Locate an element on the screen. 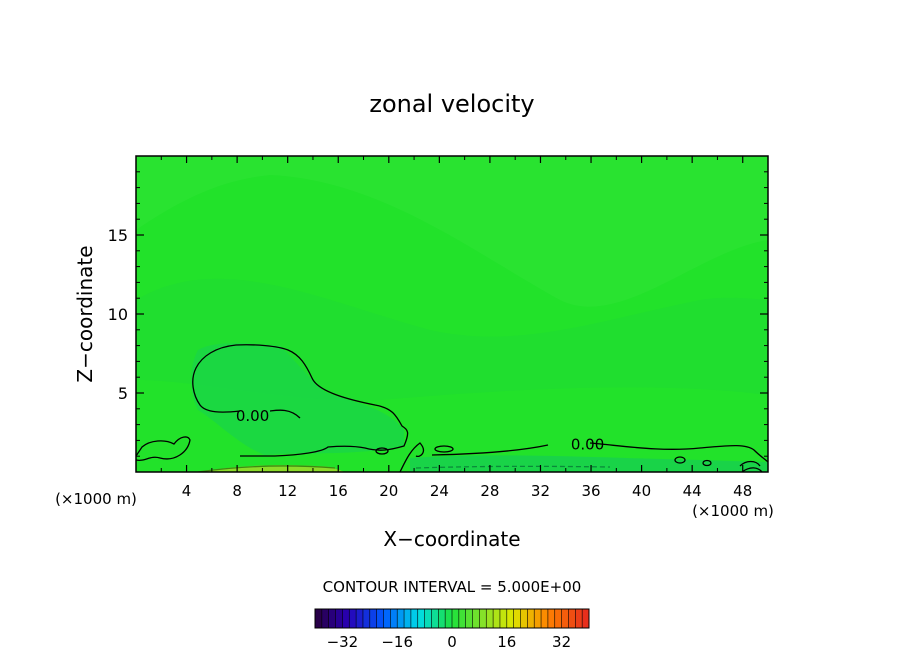 The width and height of the screenshot is (904, 654). x-tick-label: 24 is located at coordinates (439, 491).